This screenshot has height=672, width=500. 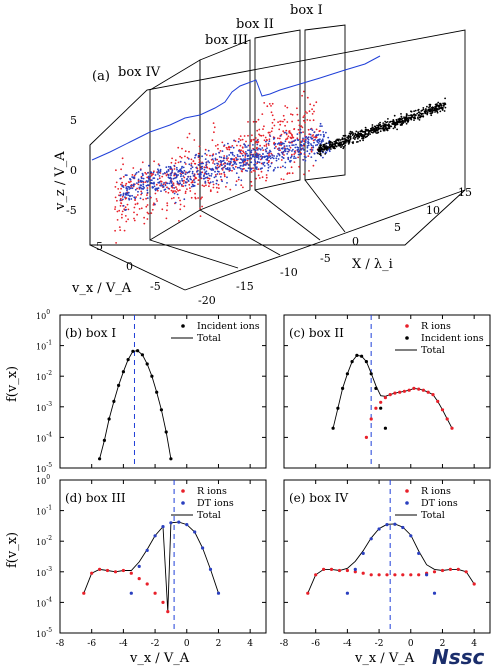 I want to click on box-iii-frame, so click(x=225, y=125).